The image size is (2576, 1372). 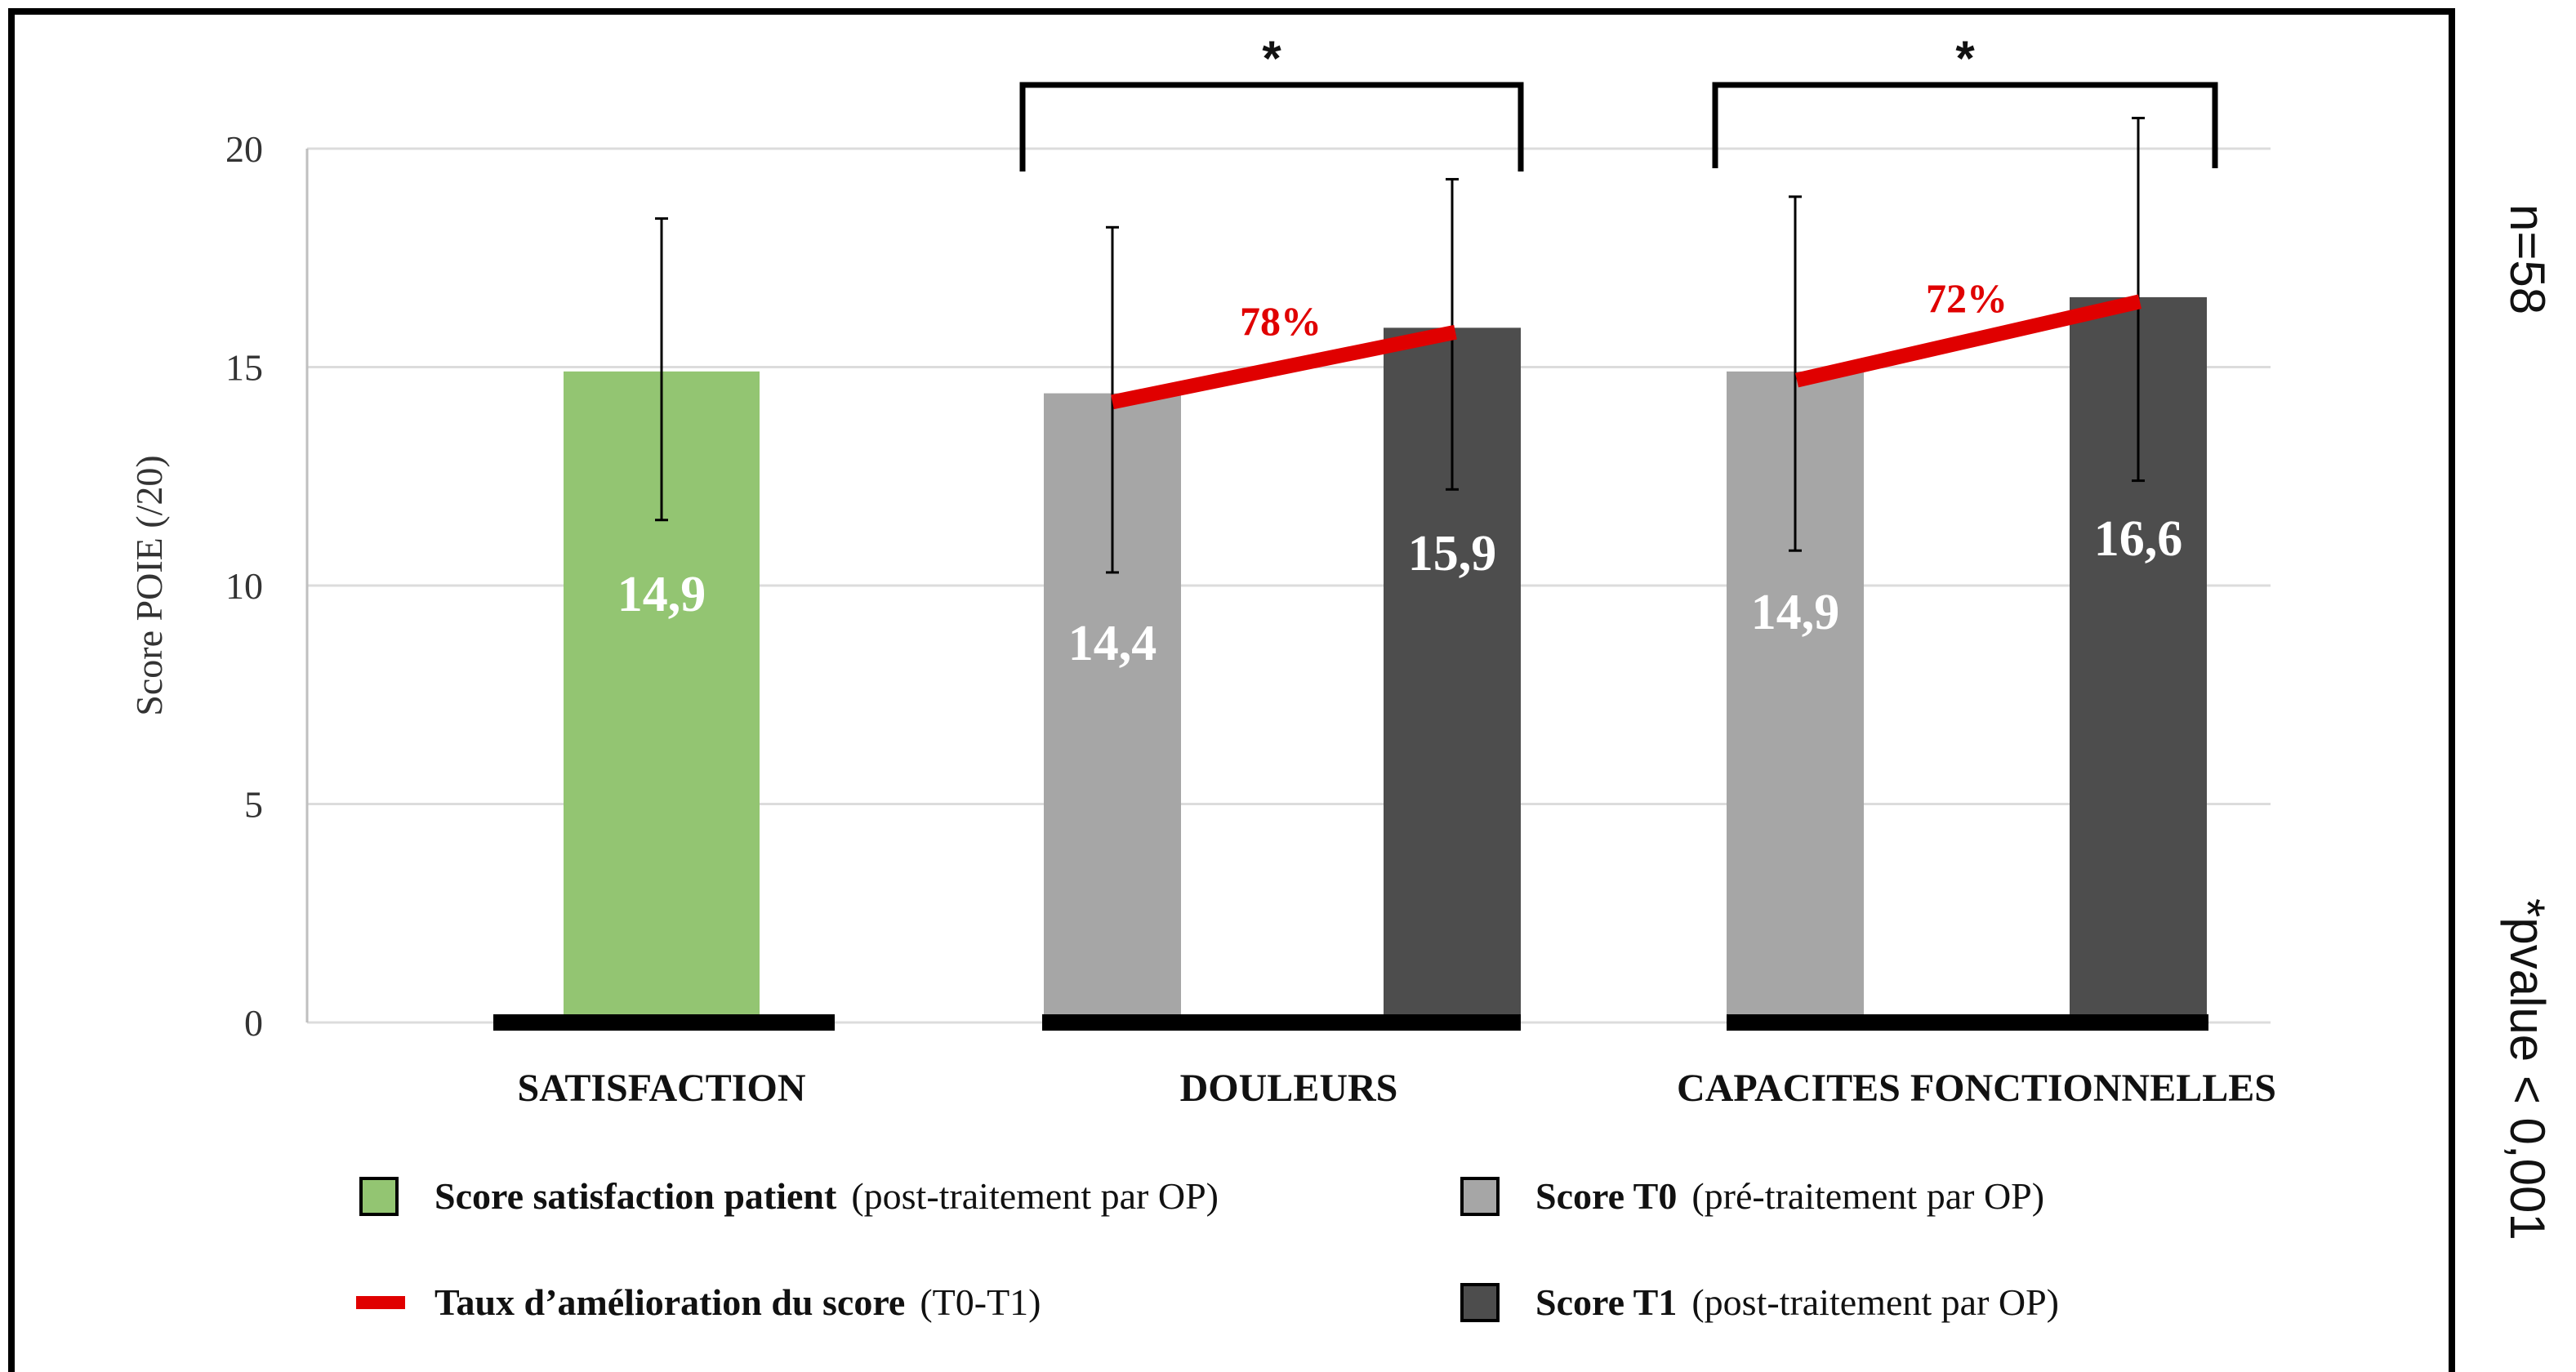 I want to click on y-axis-title: Score POIE (/20), so click(x=149, y=585).